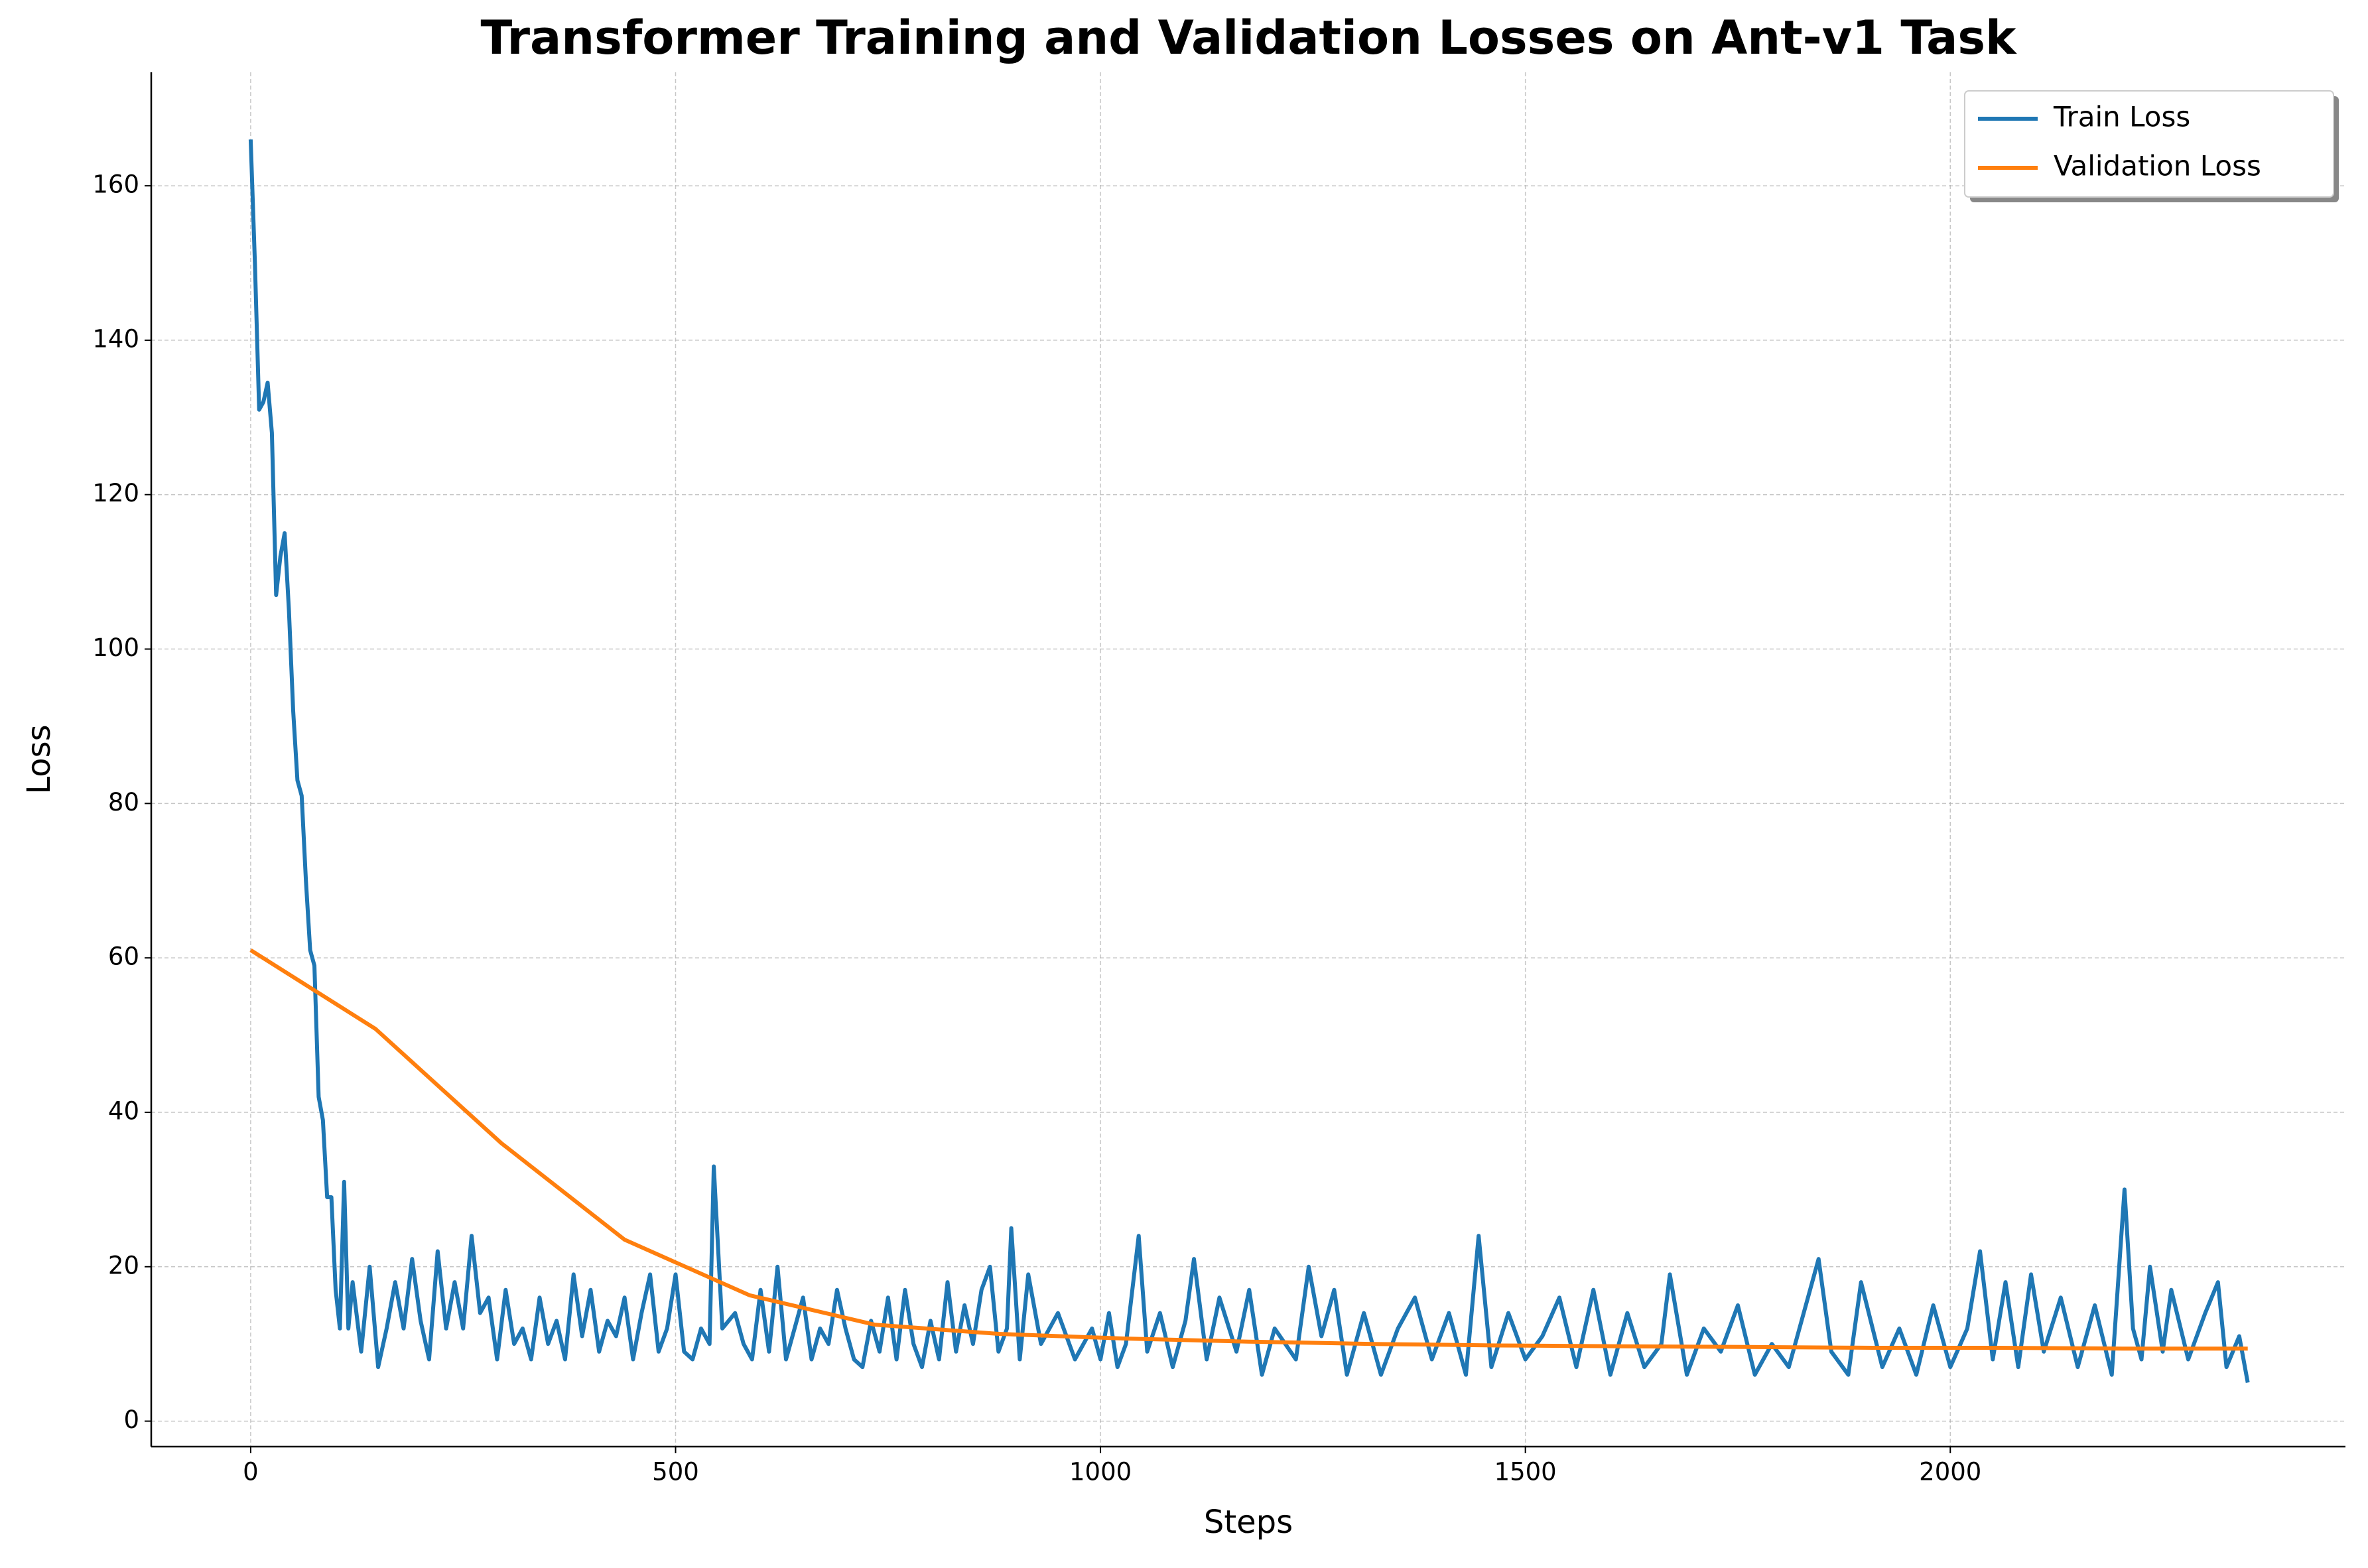  Describe the element at coordinates (2121, 117) in the screenshot. I see `legend-label: Train Loss` at that location.